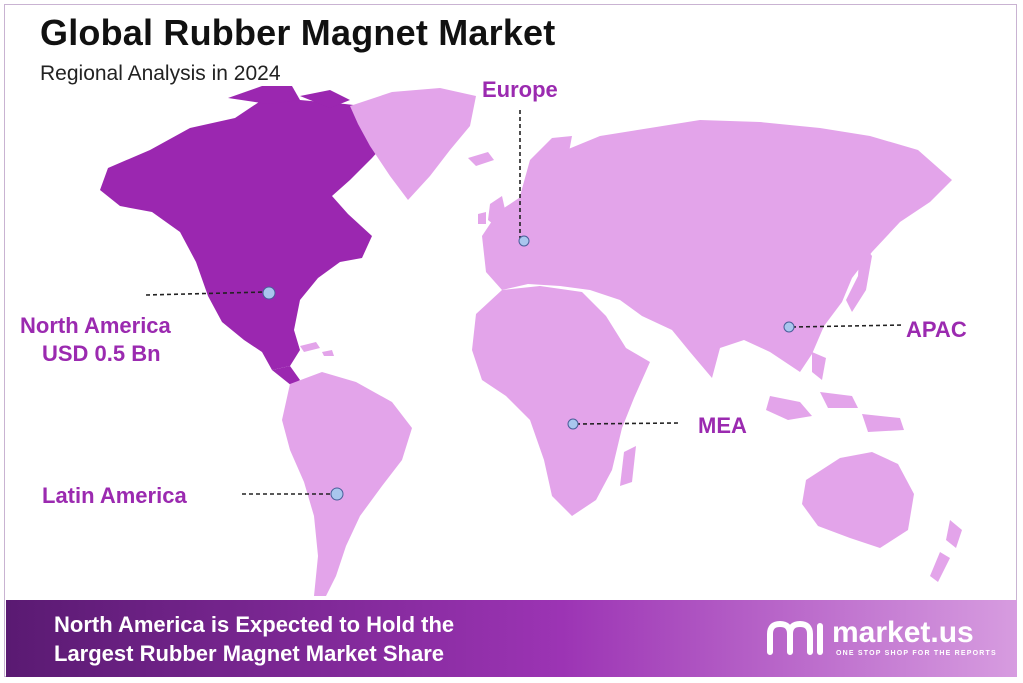 This screenshot has height=683, width=1023. I want to click on region-new-zealand, so click(946, 551).